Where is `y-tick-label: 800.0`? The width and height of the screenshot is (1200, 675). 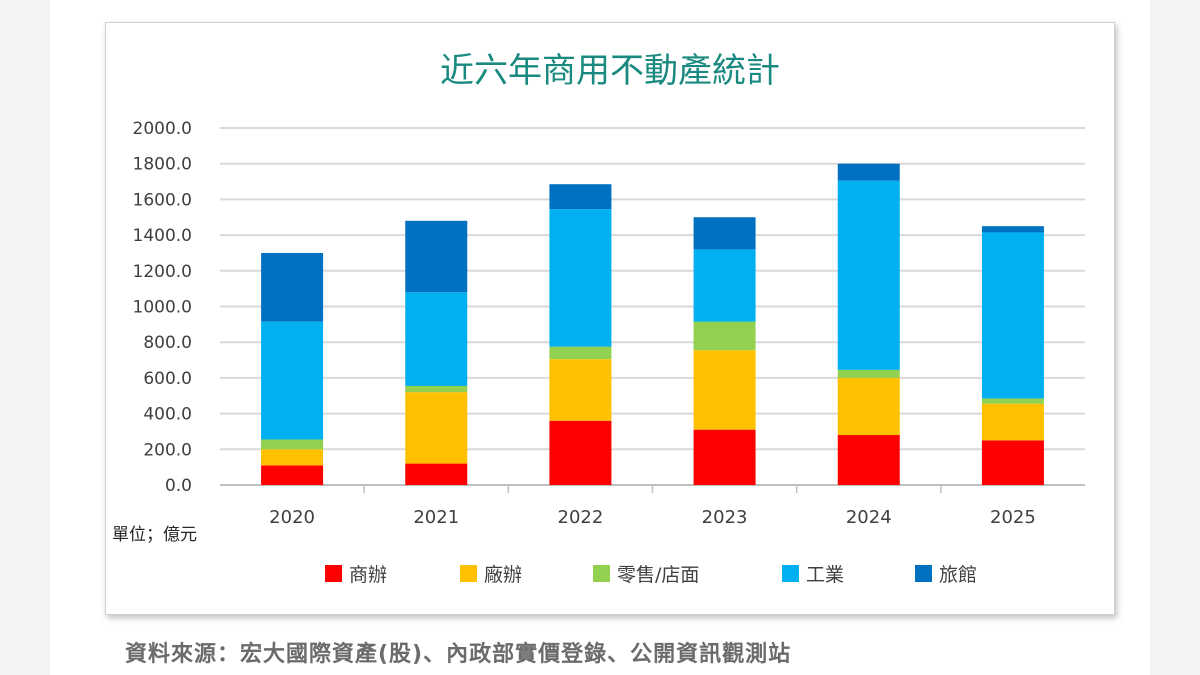 y-tick-label: 800.0 is located at coordinates (167, 343).